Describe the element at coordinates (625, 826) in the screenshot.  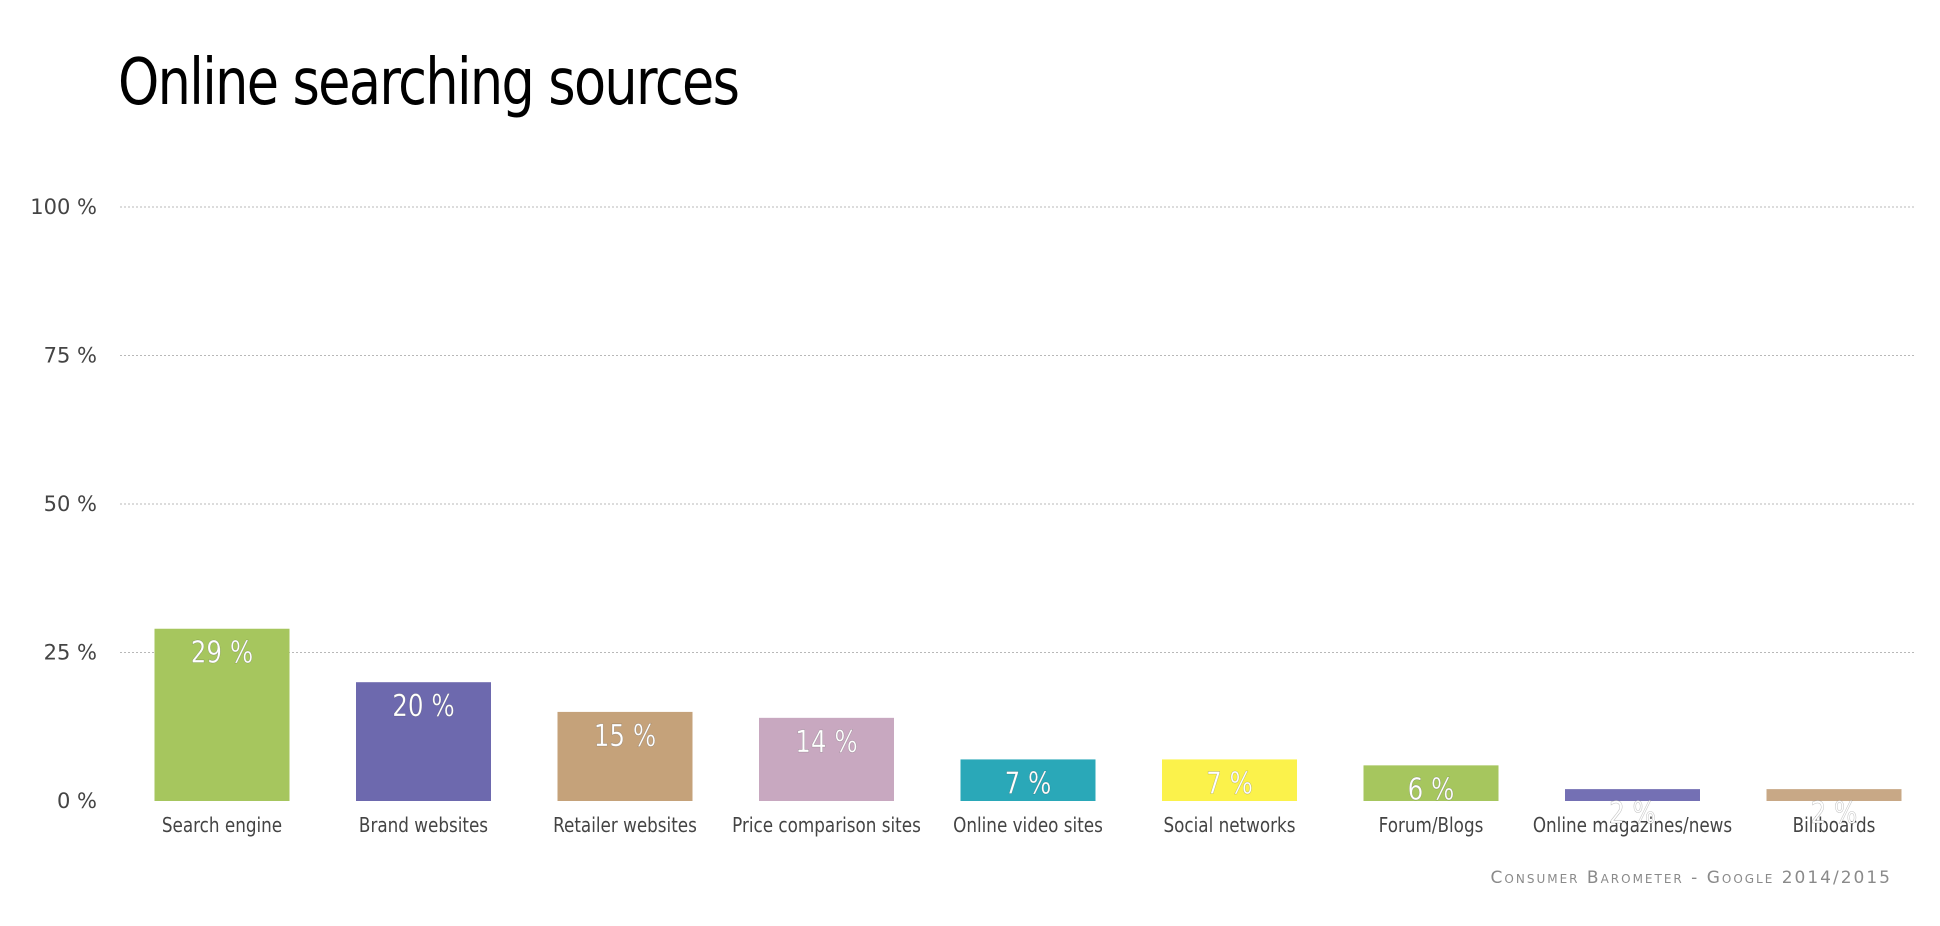
I see `category-label: Retailer websites` at that location.